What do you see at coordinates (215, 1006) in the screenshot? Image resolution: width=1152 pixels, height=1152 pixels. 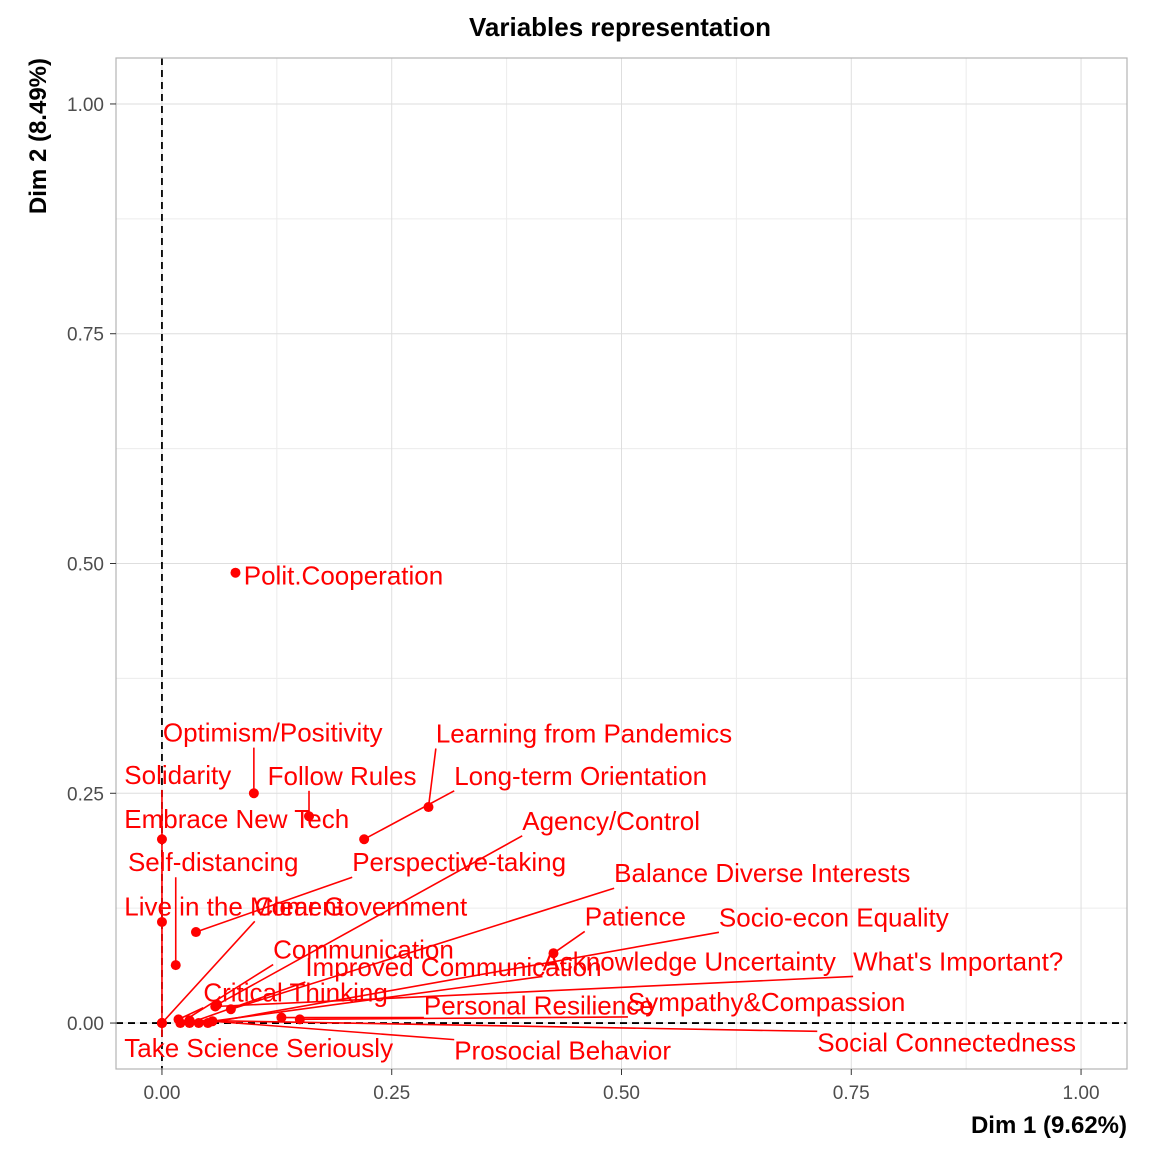 I see `point-what-s-important` at bounding box center [215, 1006].